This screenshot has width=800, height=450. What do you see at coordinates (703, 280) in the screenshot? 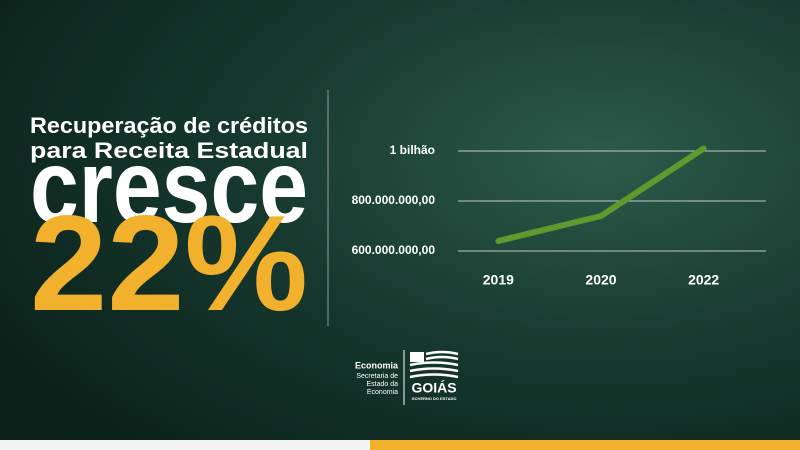
I see `x-tick-label: 2022` at bounding box center [703, 280].